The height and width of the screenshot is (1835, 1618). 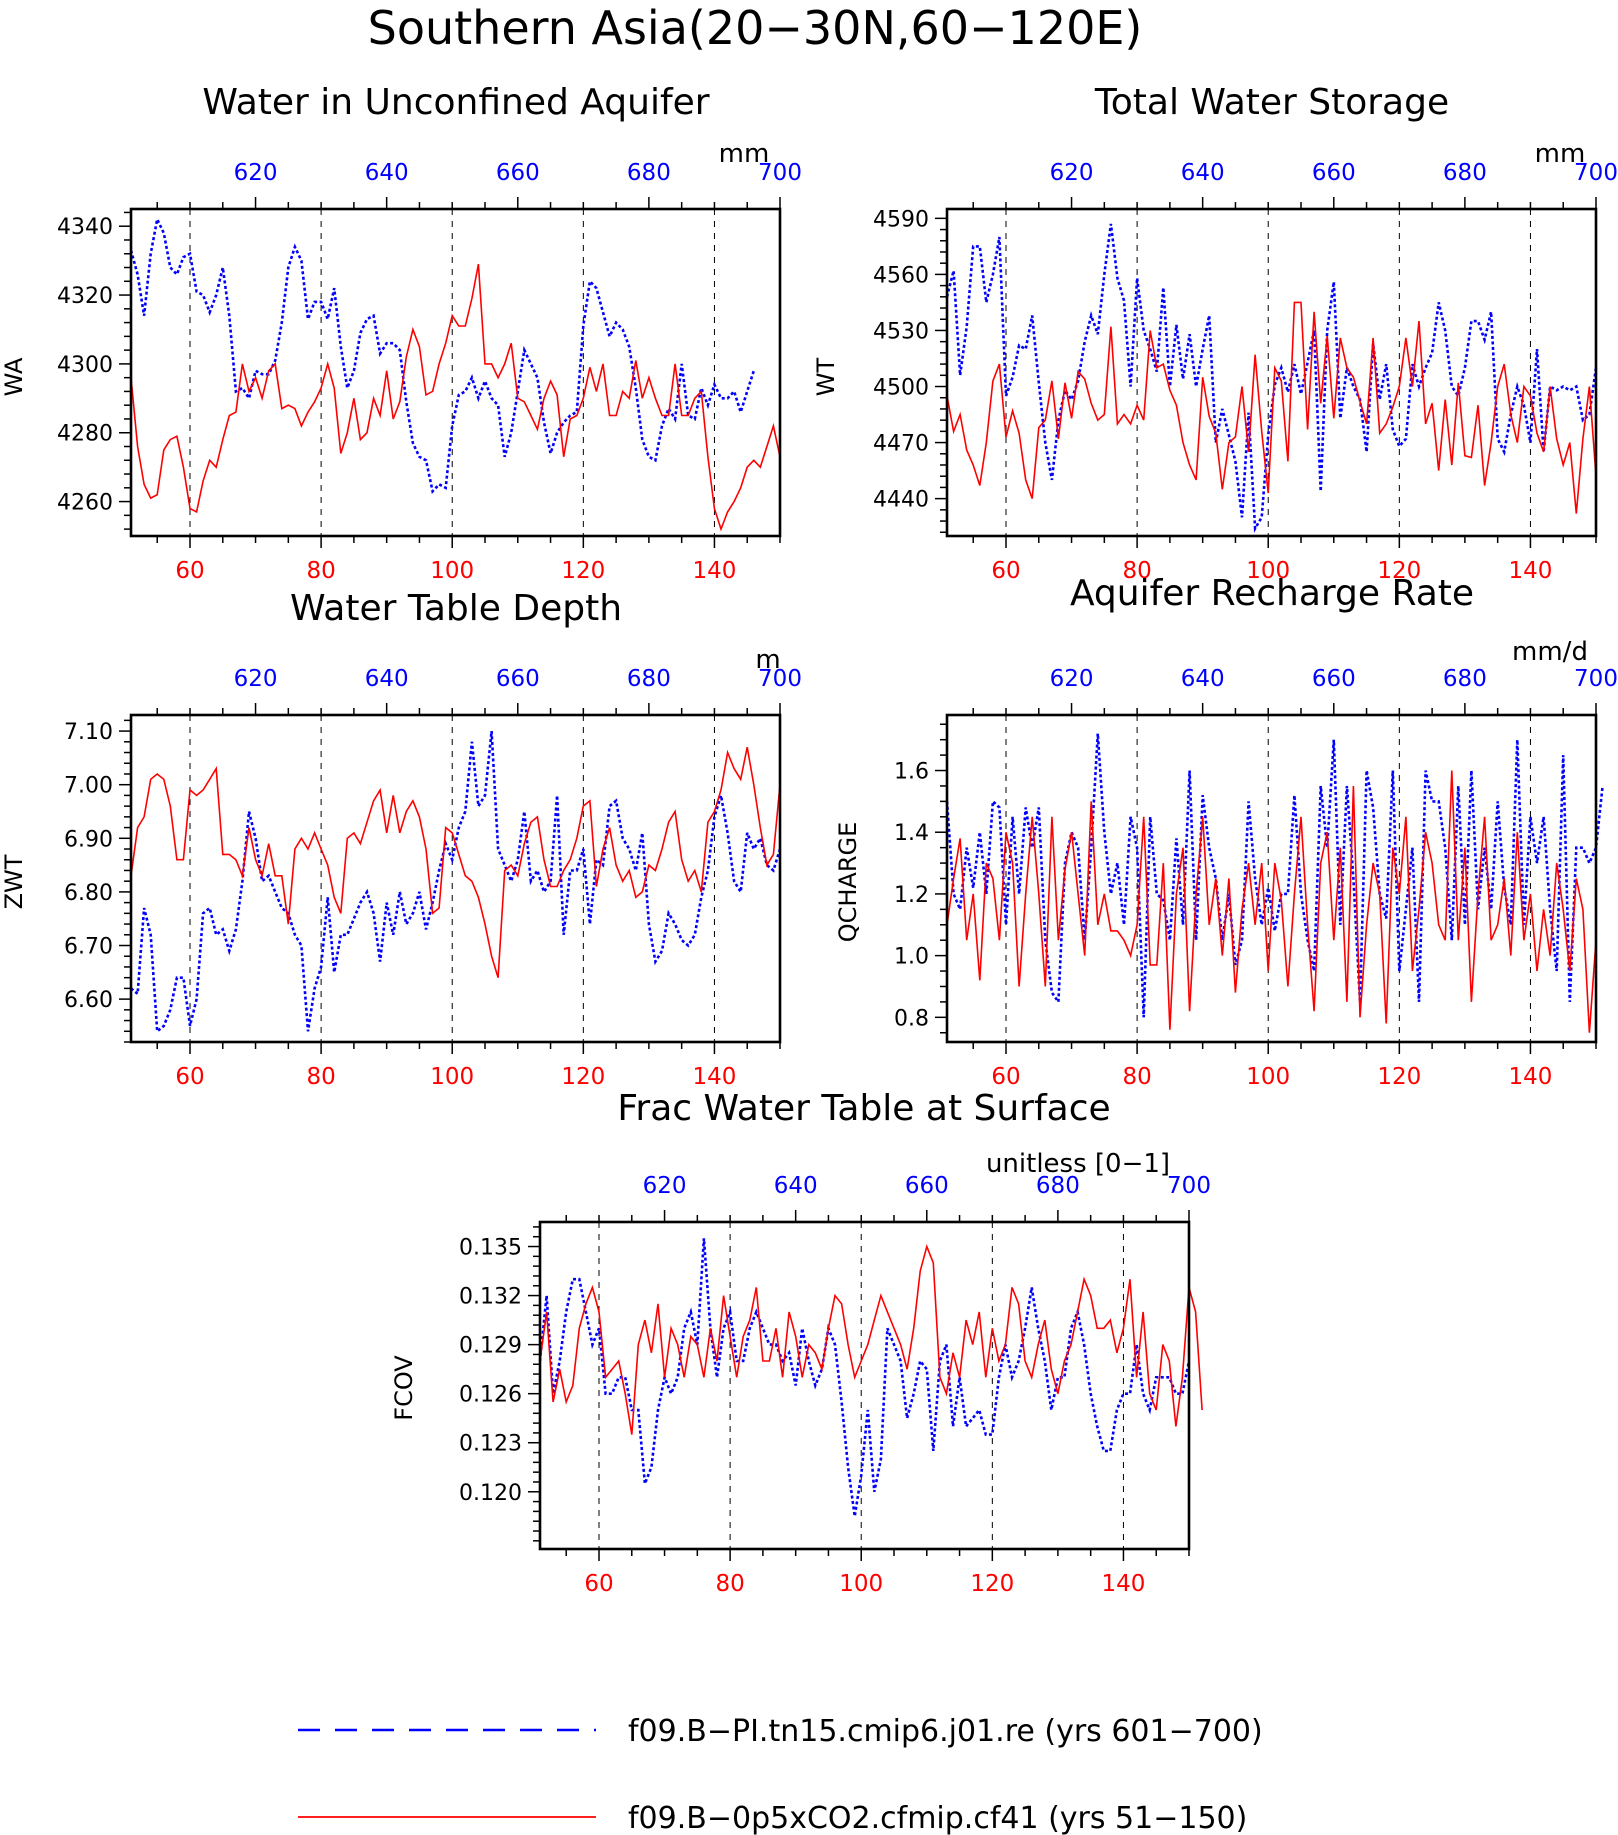 What do you see at coordinates (911, 1018) in the screenshot?
I see `y-tick-label: 0.8` at bounding box center [911, 1018].